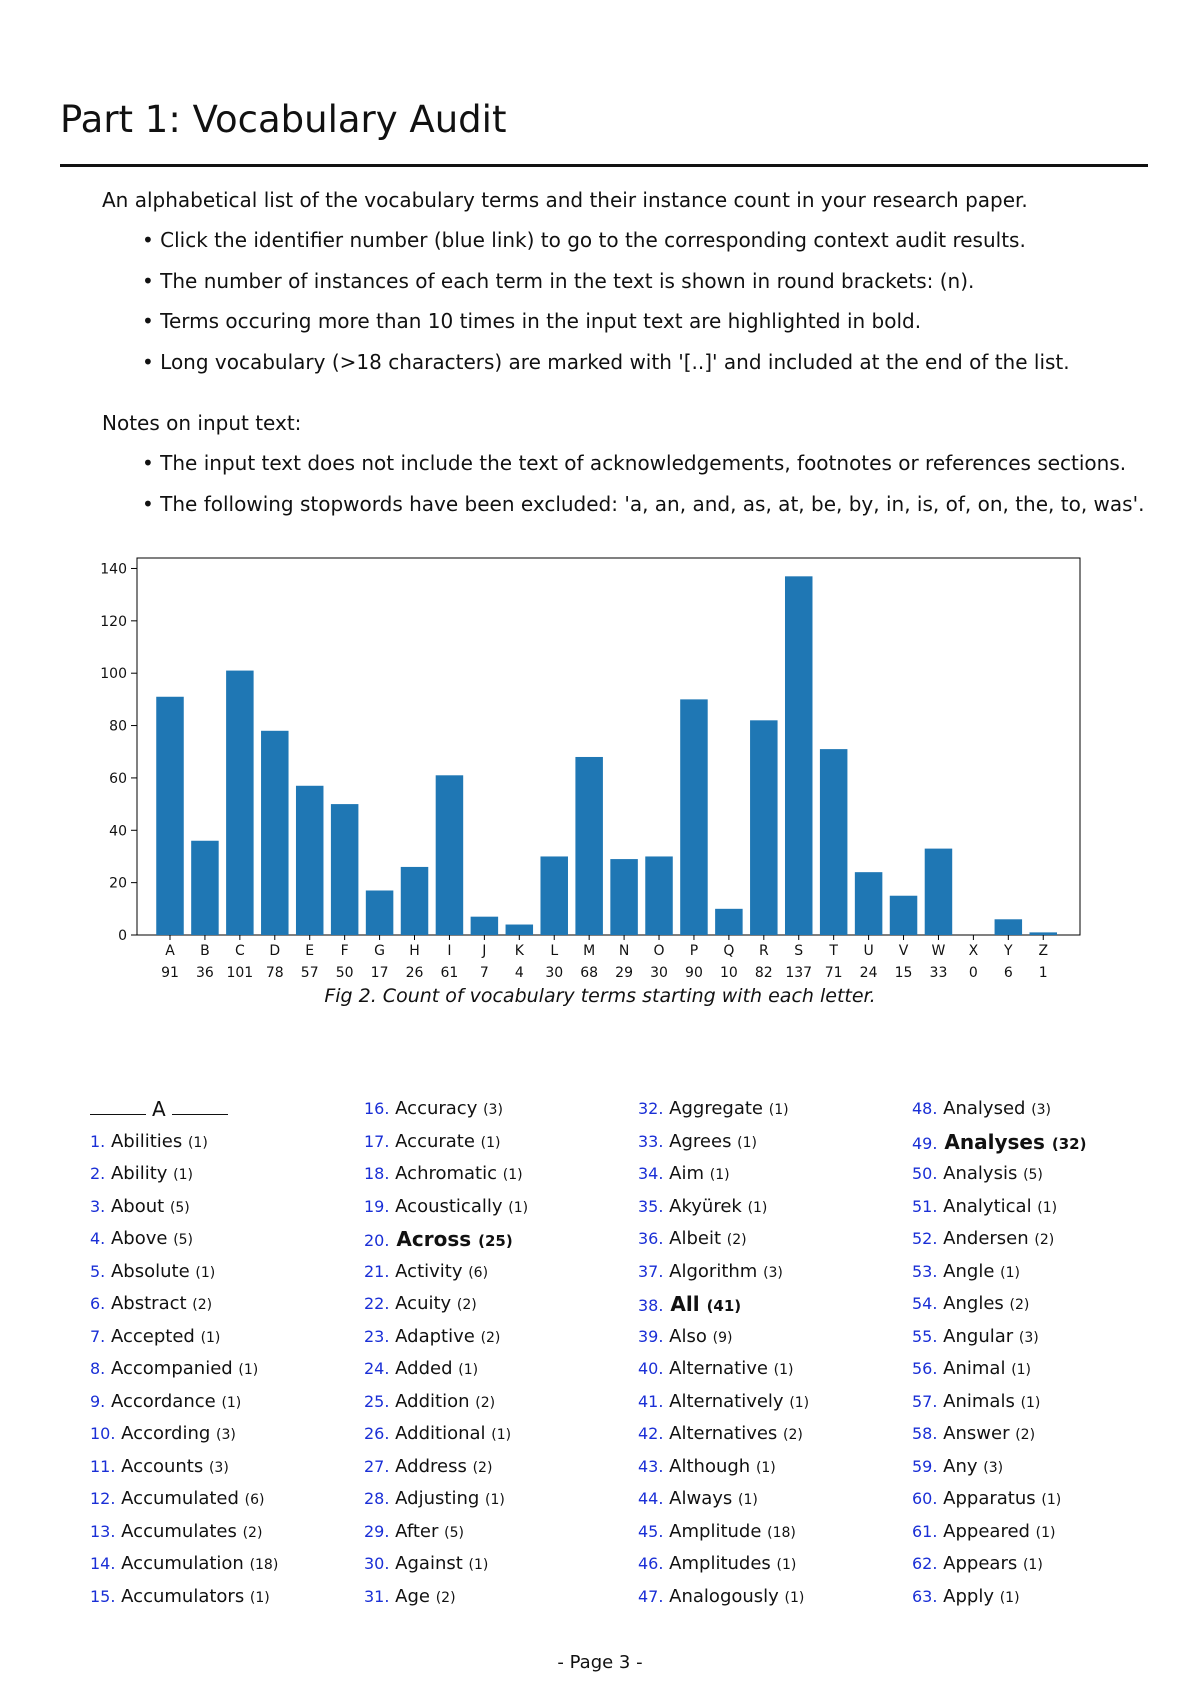  Describe the element at coordinates (172, 1368) in the screenshot. I see `vocab-term: Accompanied` at that location.